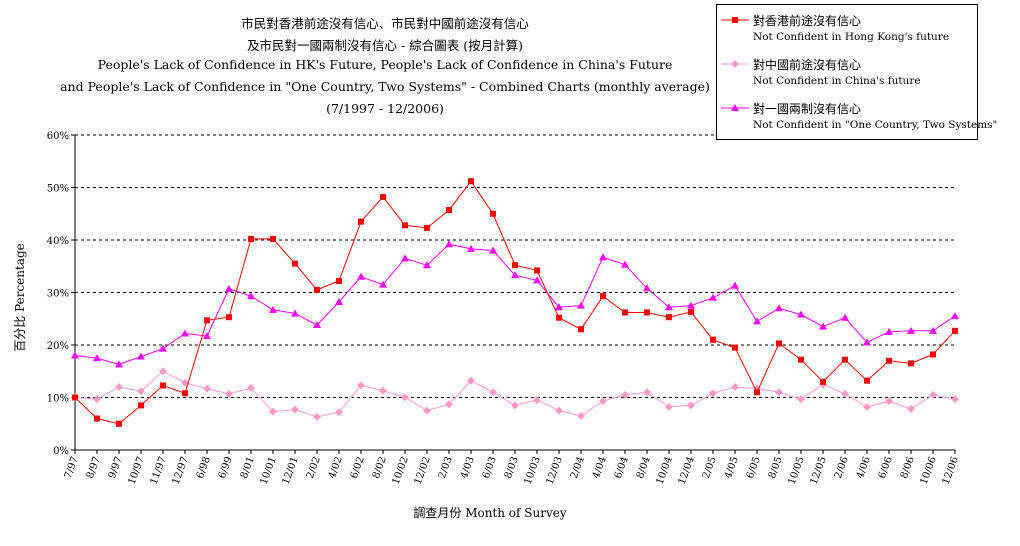 This screenshot has height=546, width=1020. Describe the element at coordinates (58, 241) in the screenshot. I see `y-tick-label: 40%` at that location.